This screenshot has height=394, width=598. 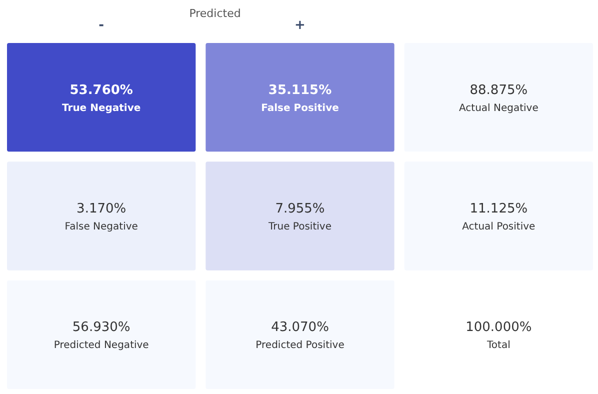 I want to click on data-label: 35.115% False Positive, so click(x=300, y=98).